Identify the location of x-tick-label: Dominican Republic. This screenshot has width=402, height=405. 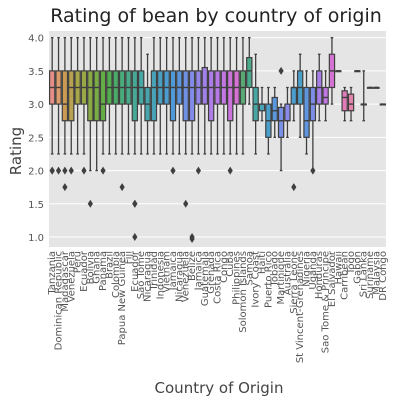
(59, 300).